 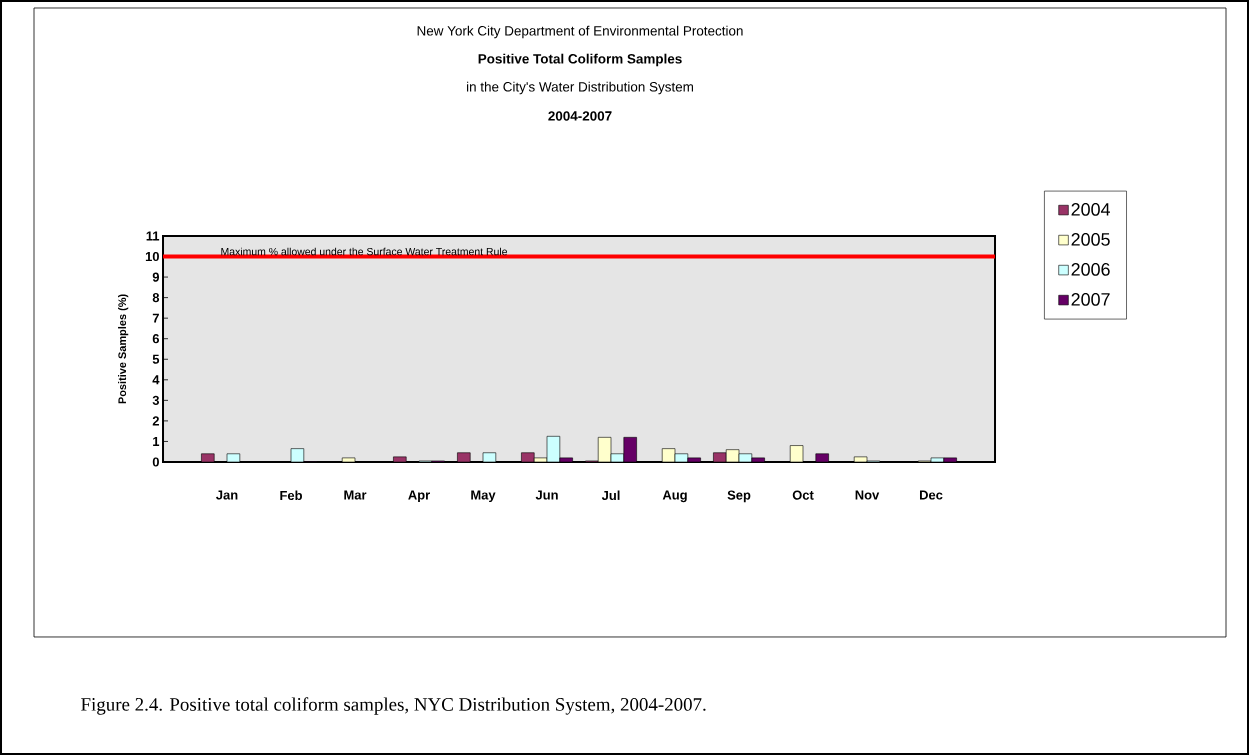 What do you see at coordinates (156, 277) in the screenshot?
I see `y-tick-label: 9` at bounding box center [156, 277].